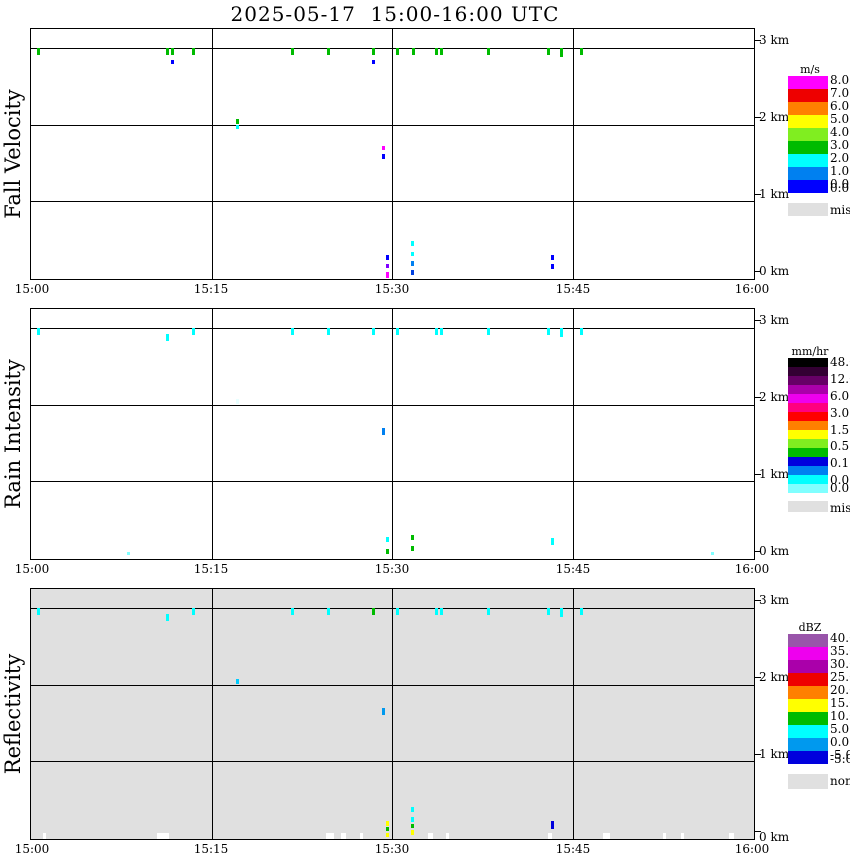 This screenshot has width=850, height=868. What do you see at coordinates (774, 551) in the screenshot?
I see `ylabel-0km-p1: 0 km` at bounding box center [774, 551].